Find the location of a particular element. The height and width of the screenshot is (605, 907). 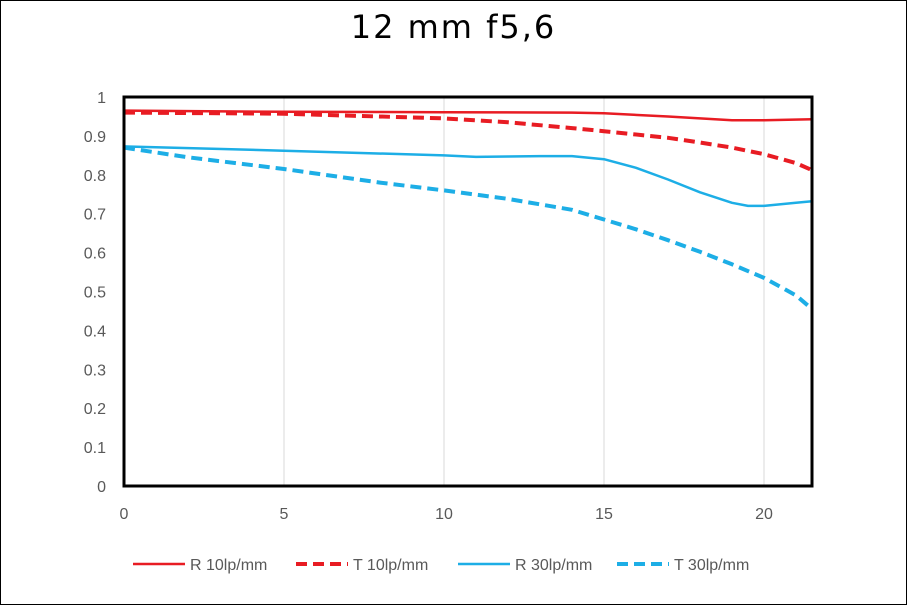

y-tick-label: 1 is located at coordinates (101, 98).